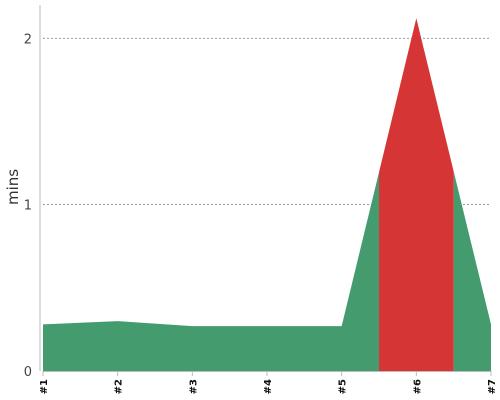 This screenshot has height=400, width=500. I want to click on y-axis-label: mins, so click(13, 187).